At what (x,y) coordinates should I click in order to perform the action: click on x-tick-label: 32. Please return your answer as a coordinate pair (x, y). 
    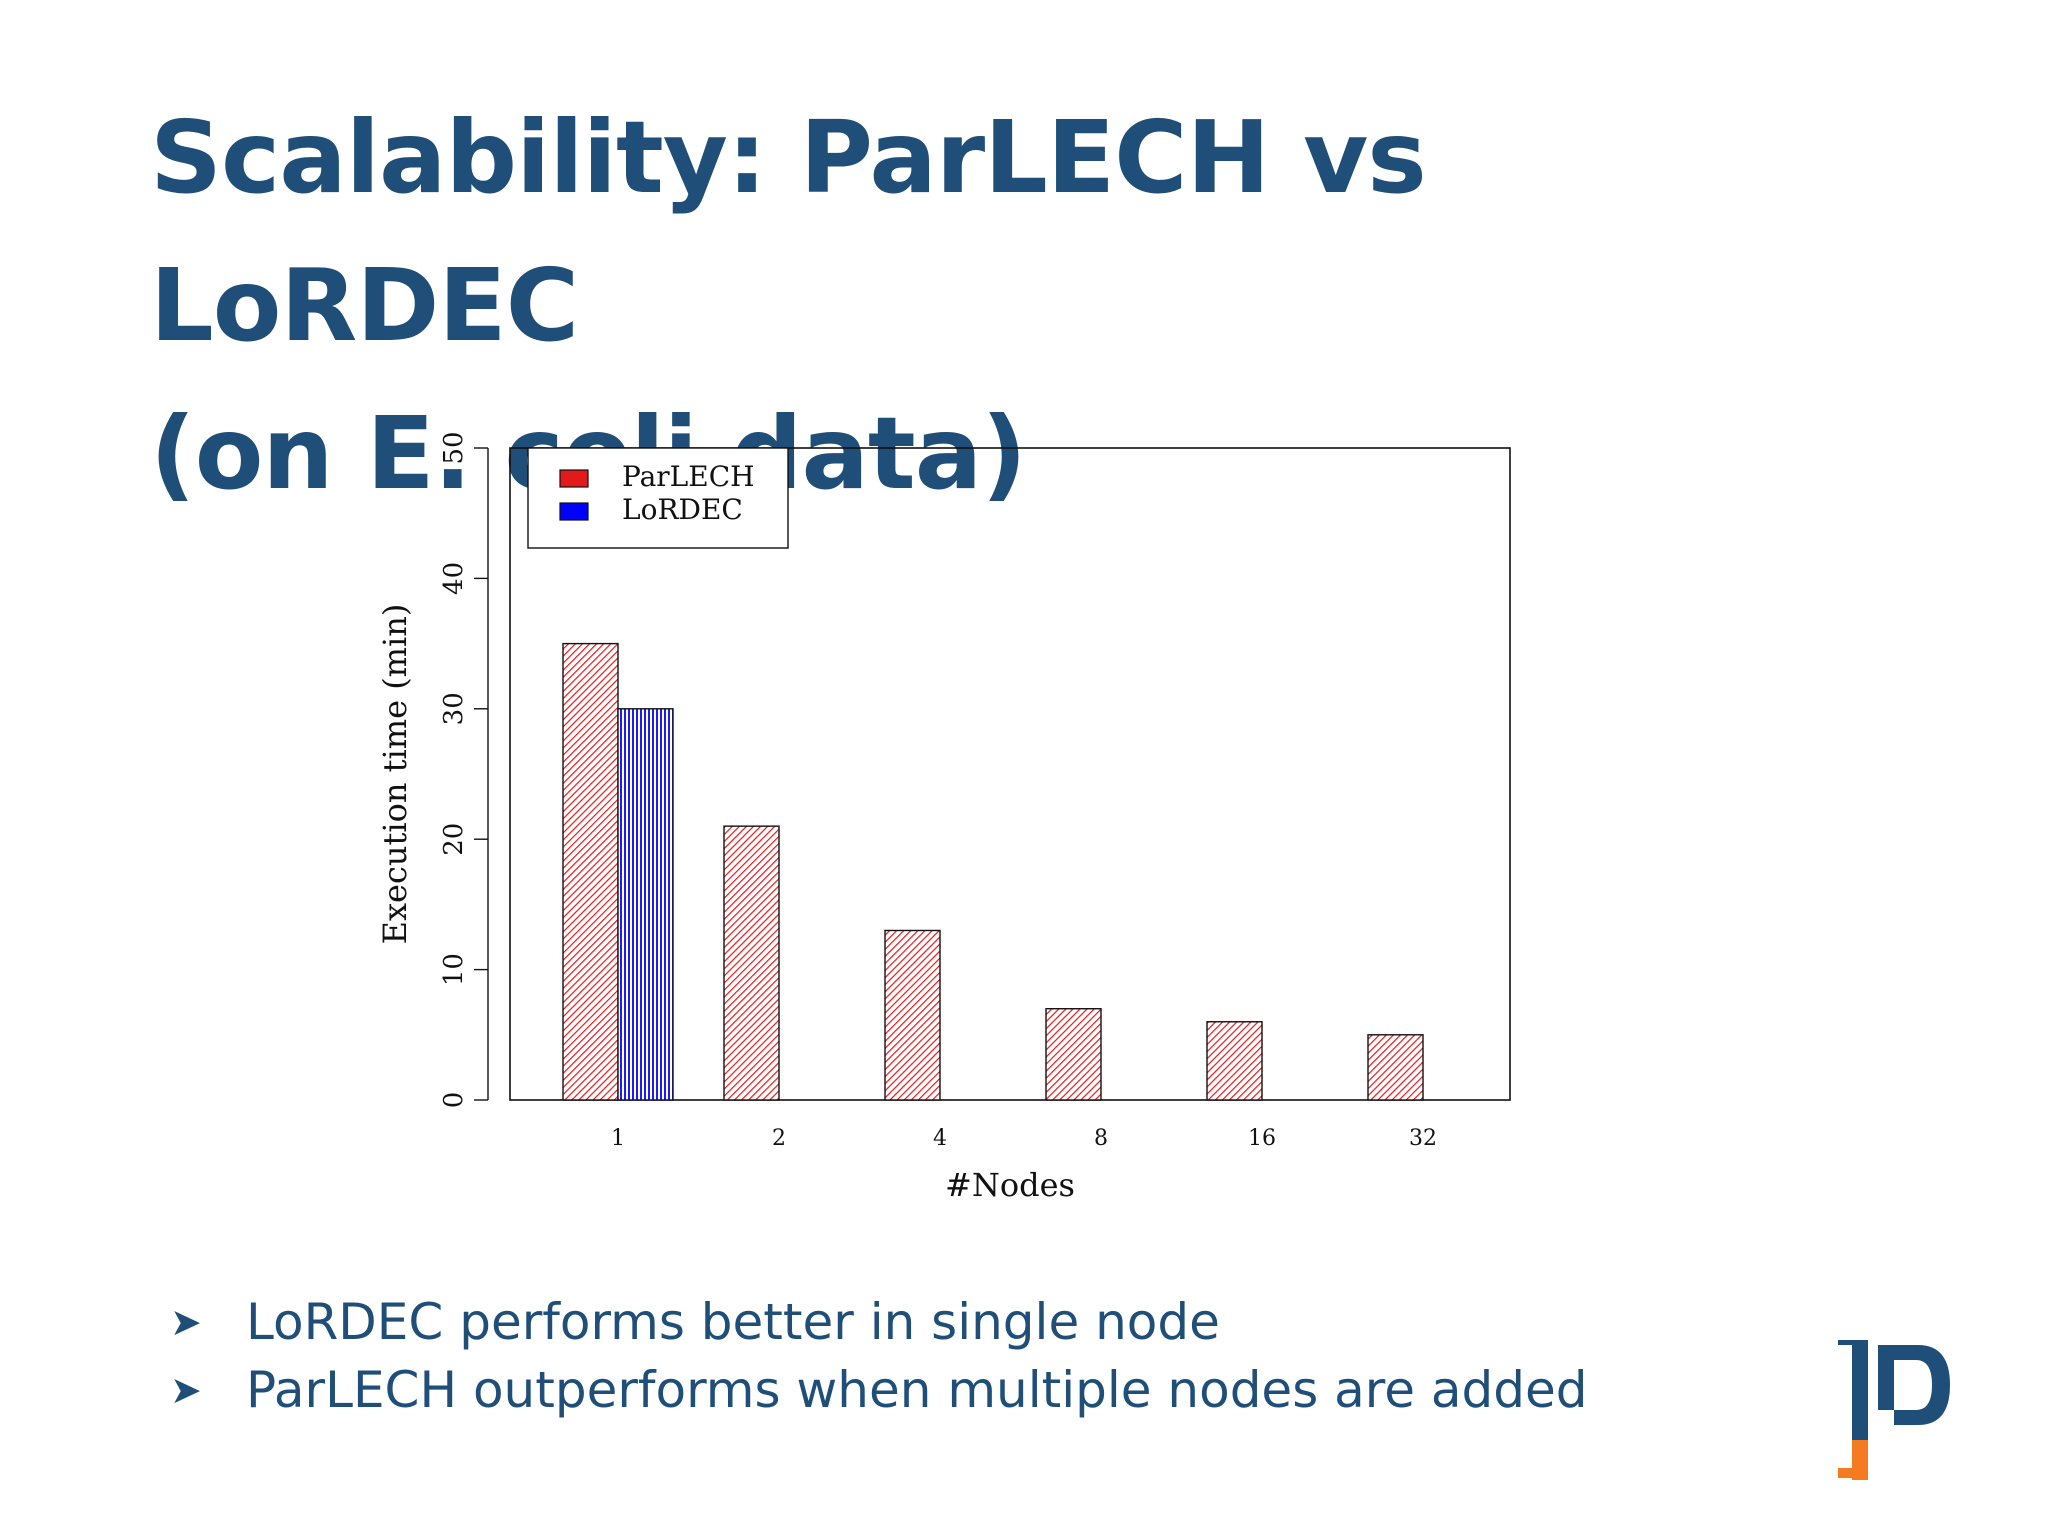
    Looking at the image, I should click on (1423, 1138).